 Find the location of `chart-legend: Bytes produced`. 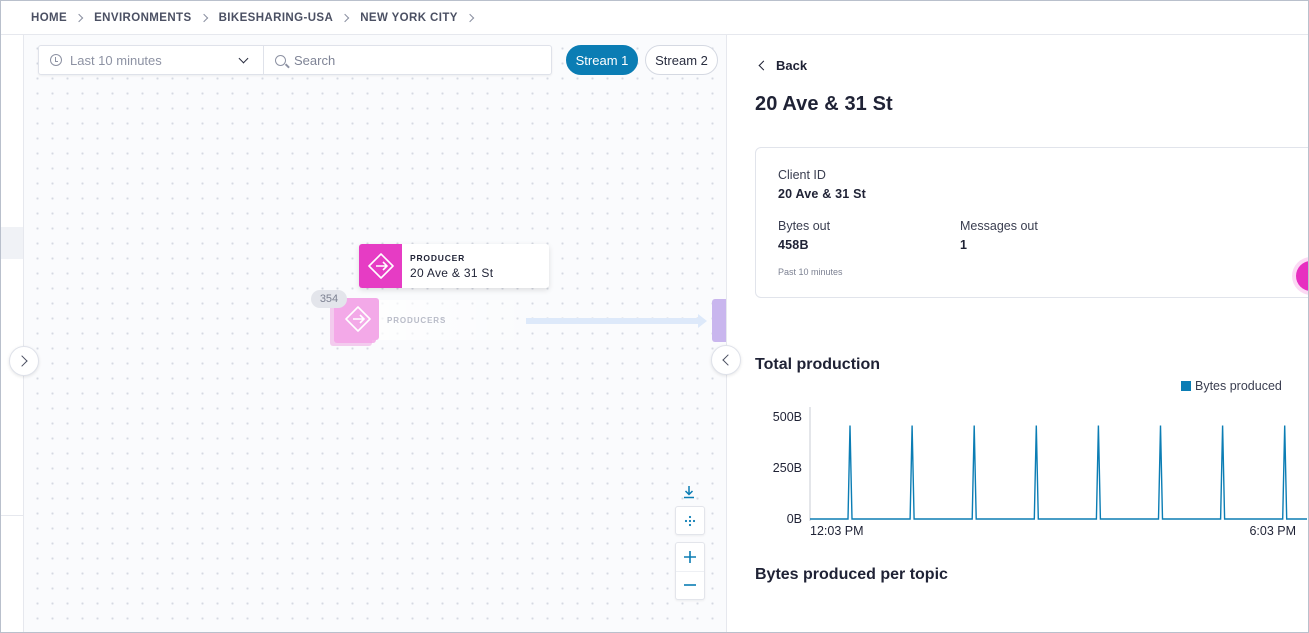

chart-legend: Bytes produced is located at coordinates (1231, 386).